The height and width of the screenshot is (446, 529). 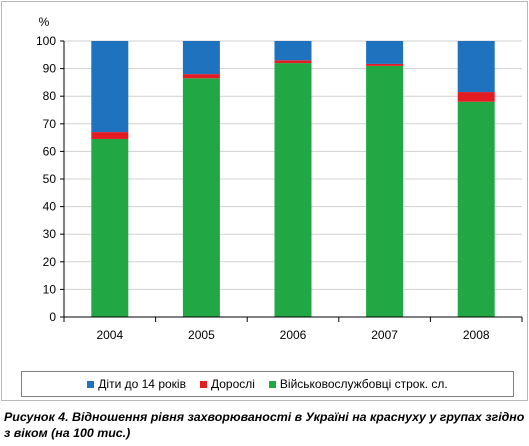 I want to click on bar-segment-2008-s1, so click(x=476, y=97).